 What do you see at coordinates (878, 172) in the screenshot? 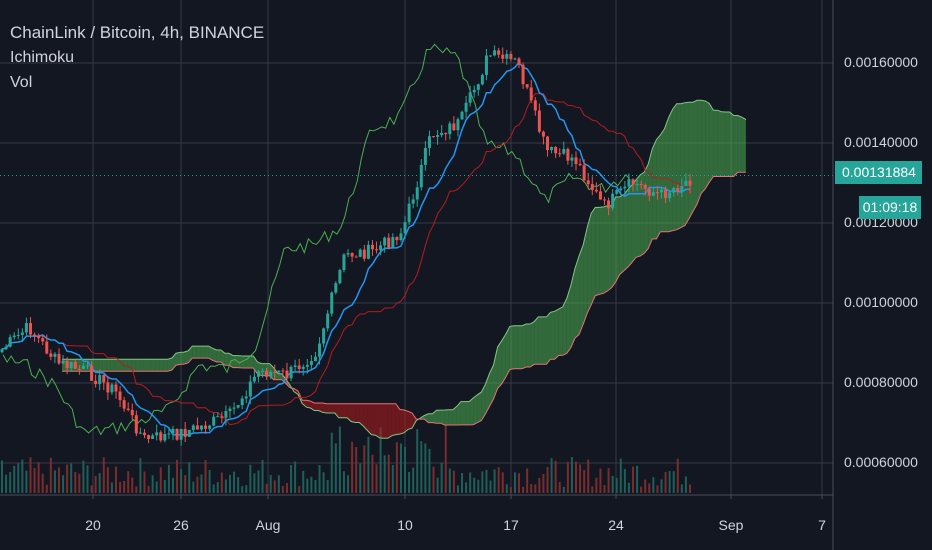
I see `last-price-label: 0.00131884` at bounding box center [878, 172].